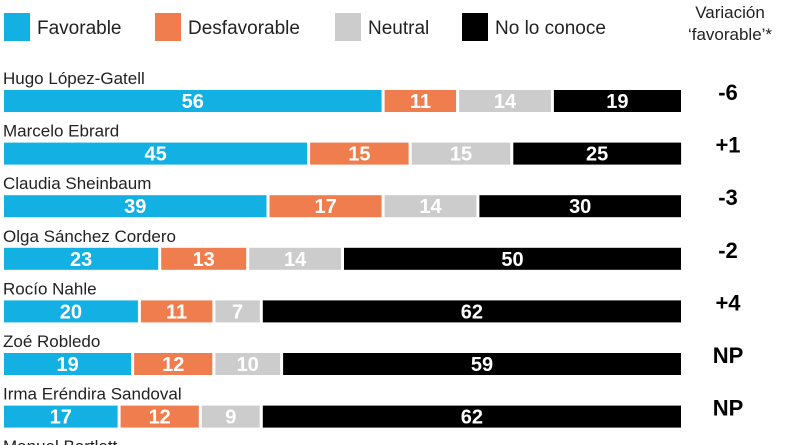 This screenshot has width=800, height=445. I want to click on bar-label-favorable: 20, so click(71, 312).